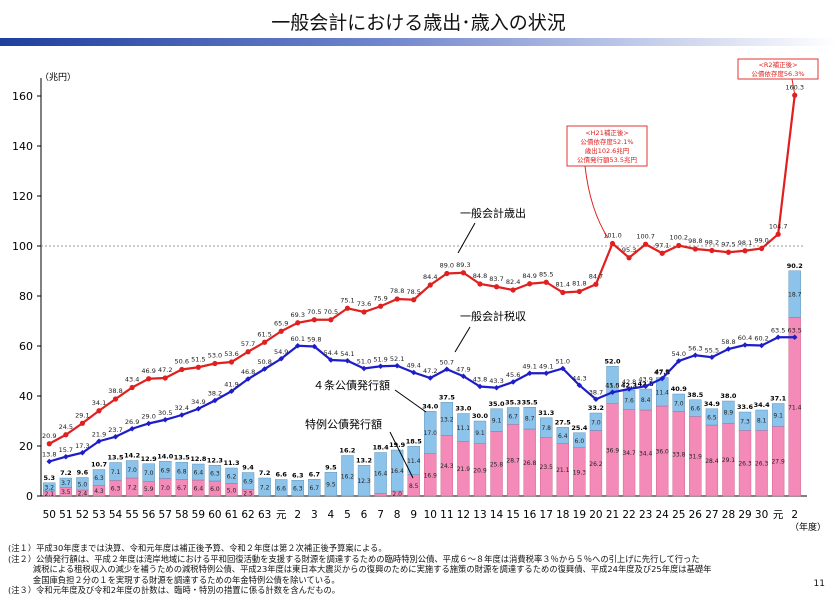 The width and height of the screenshot is (837, 596). Describe the element at coordinates (431, 433) in the screenshot. I see `bar-construction-value: 17.0` at that location.